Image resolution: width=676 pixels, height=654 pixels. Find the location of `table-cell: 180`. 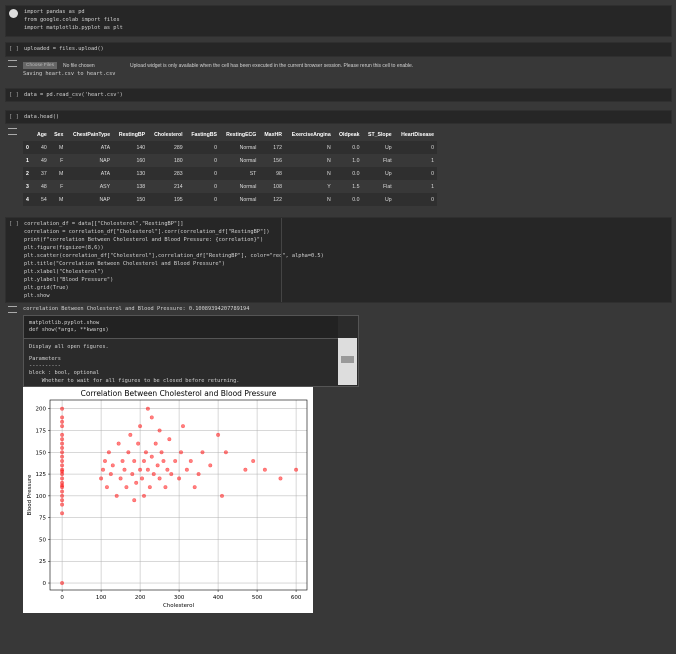

table-cell: 180 is located at coordinates (178, 160).